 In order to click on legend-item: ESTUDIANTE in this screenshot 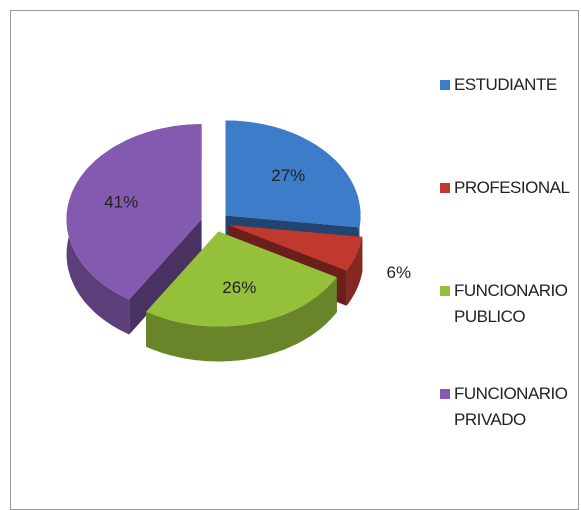, I will do `click(509, 85)`.